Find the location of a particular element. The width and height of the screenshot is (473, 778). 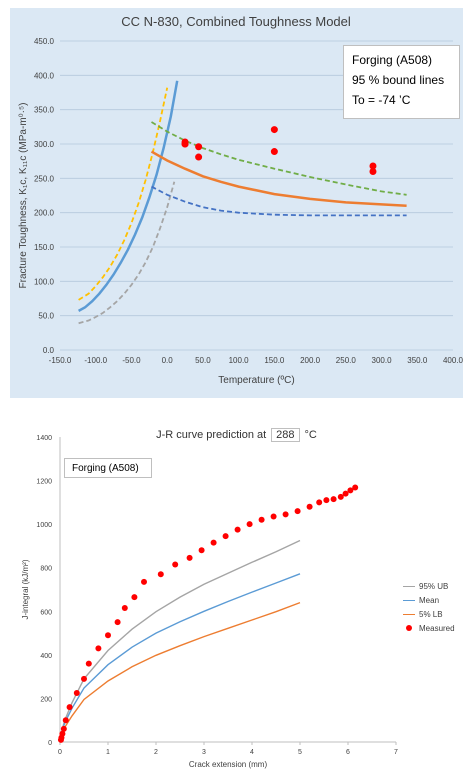

x-tick-label: -150.0 is located at coordinates (60, 360).